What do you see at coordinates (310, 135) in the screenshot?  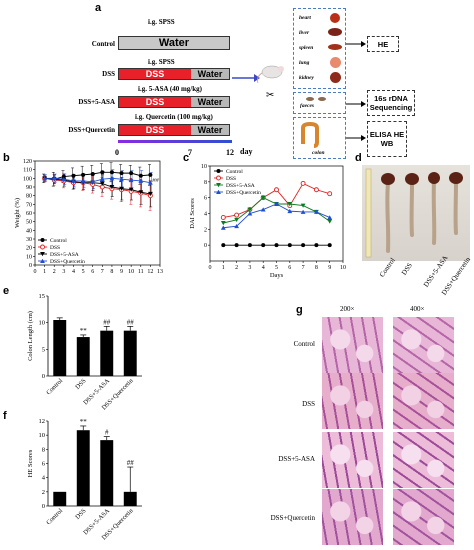 I see `colon-icon` at bounding box center [310, 135].